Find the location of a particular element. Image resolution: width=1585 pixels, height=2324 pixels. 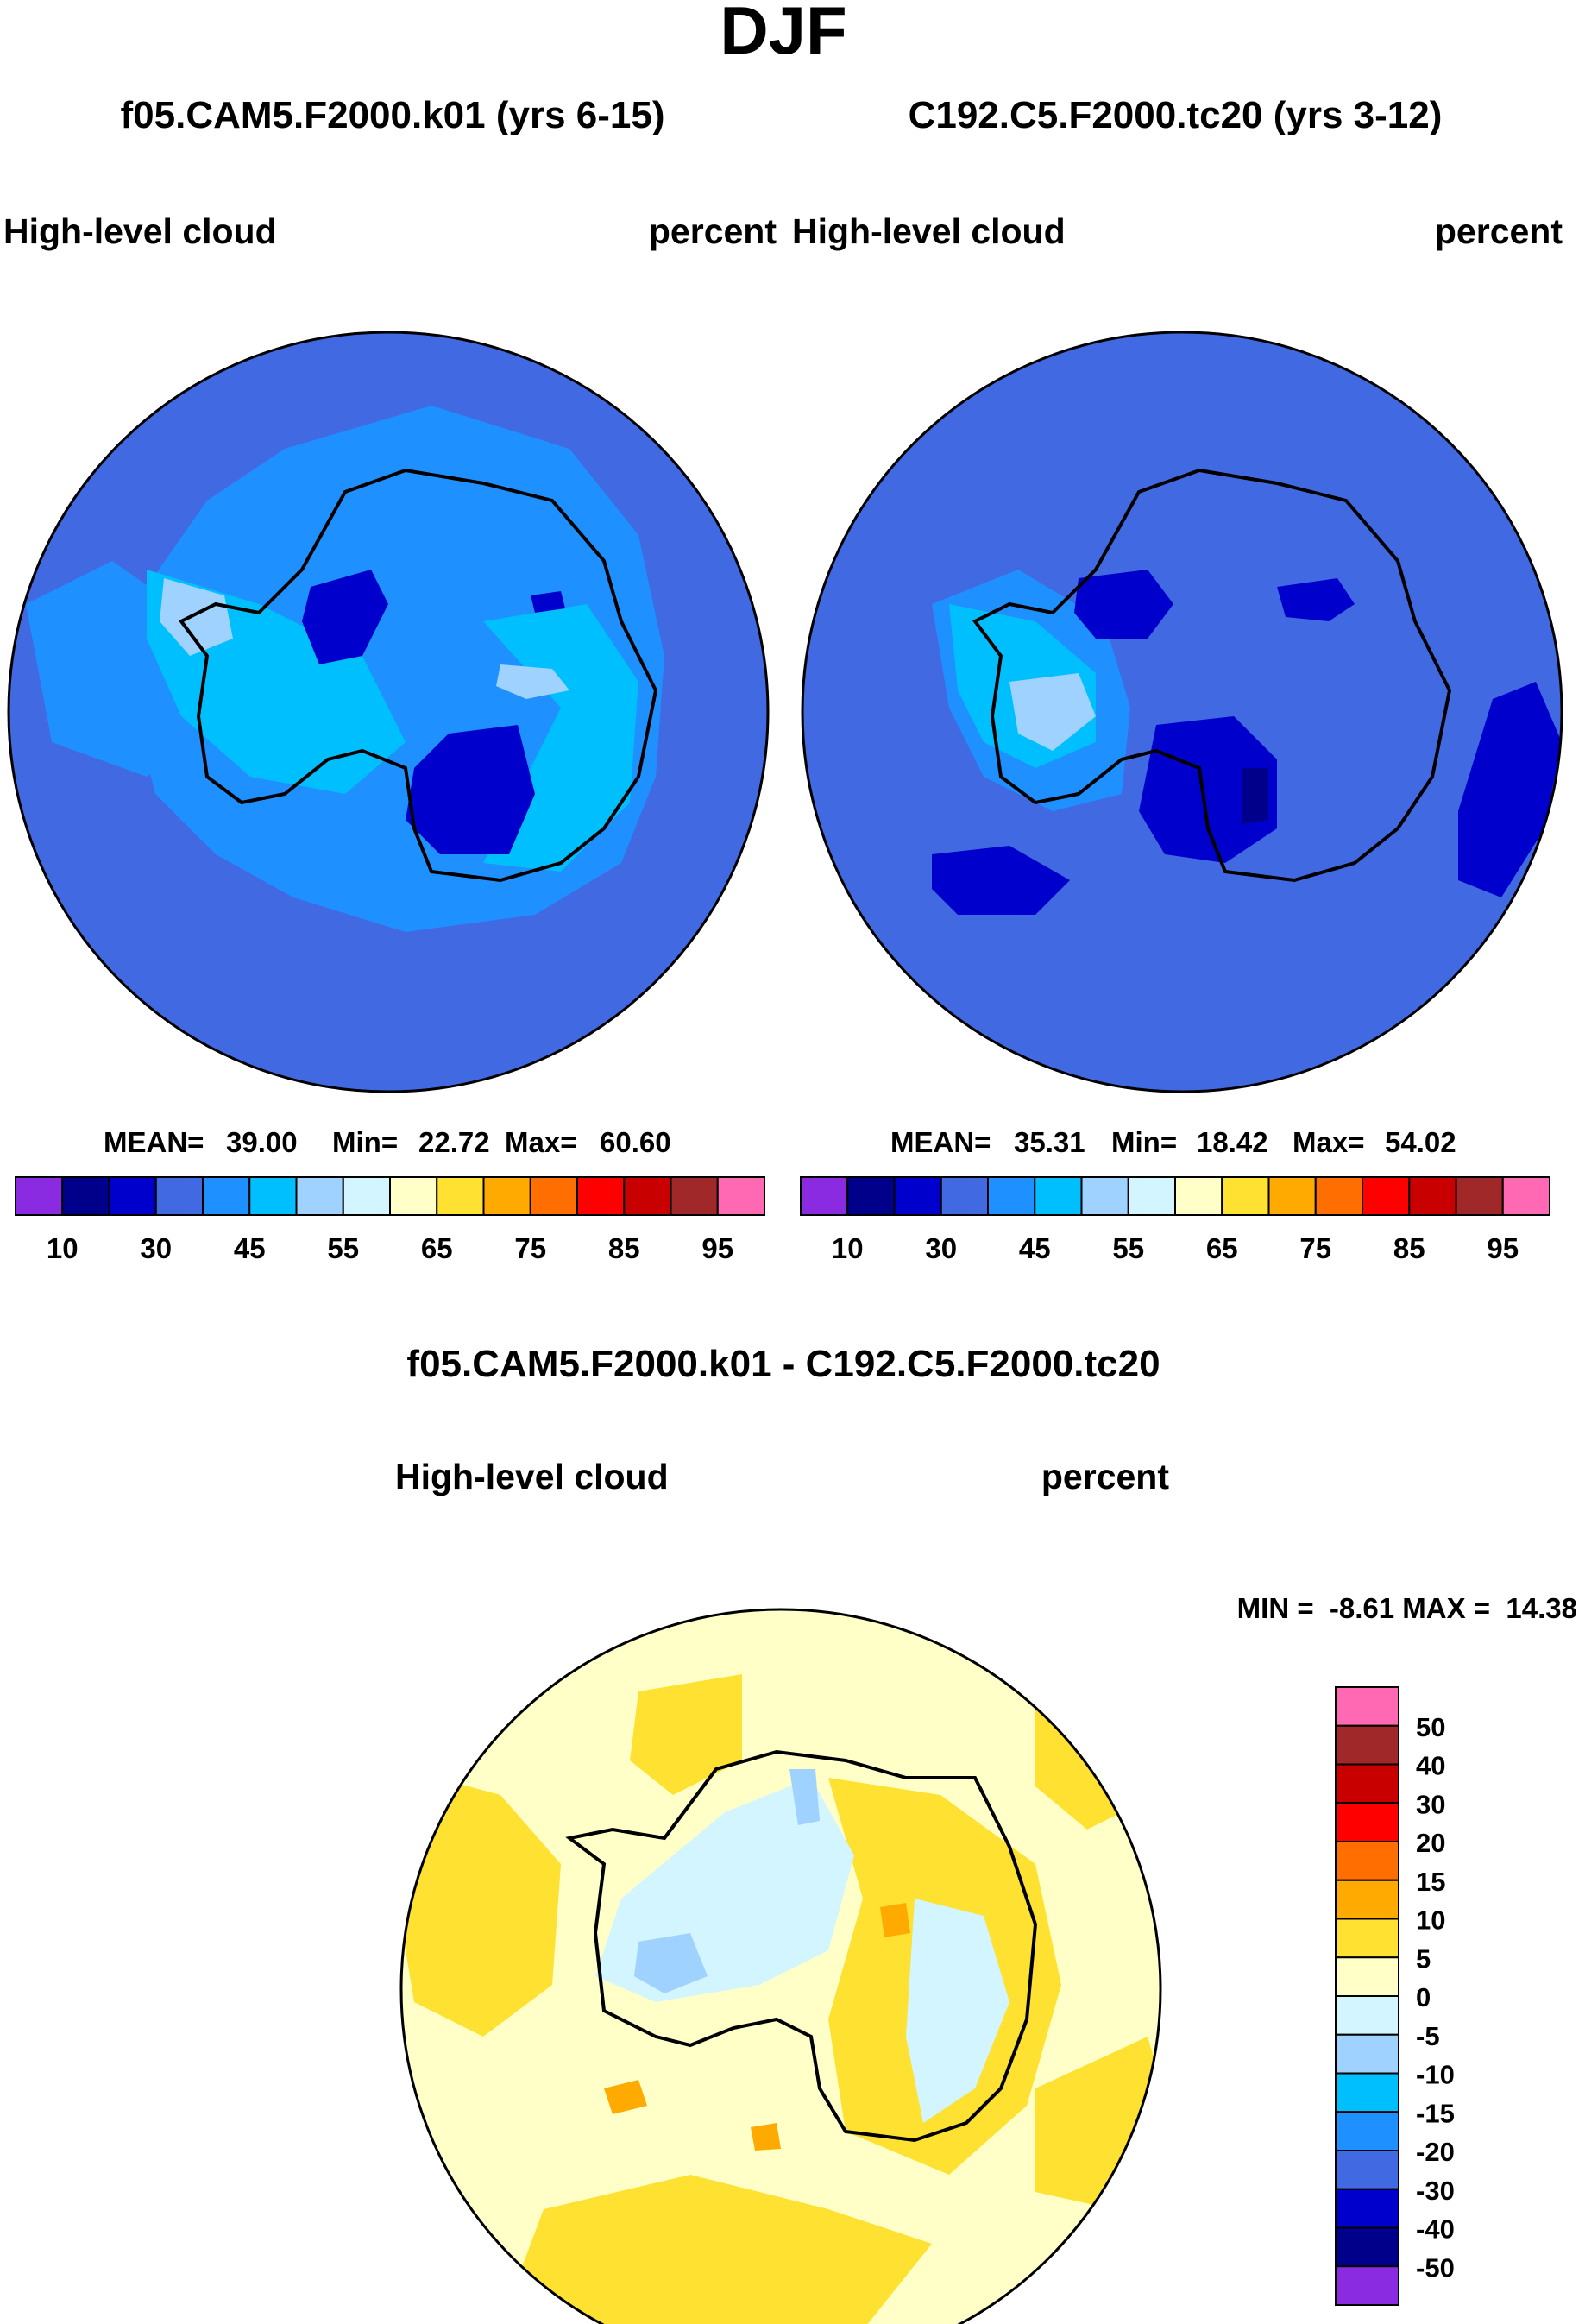

panel-a-contours is located at coordinates (345, 669).